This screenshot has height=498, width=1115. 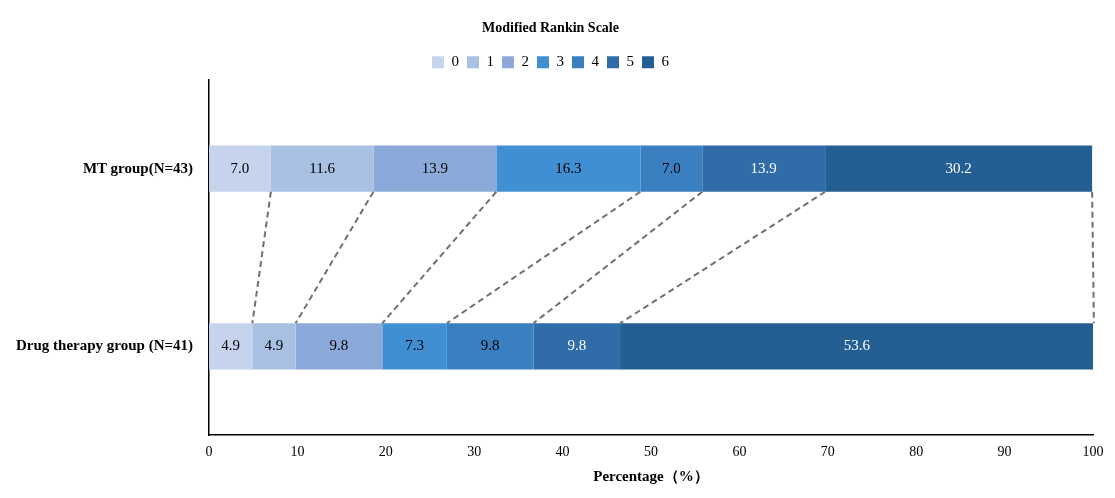 What do you see at coordinates (630, 61) in the screenshot?
I see `legend-label: 5` at bounding box center [630, 61].